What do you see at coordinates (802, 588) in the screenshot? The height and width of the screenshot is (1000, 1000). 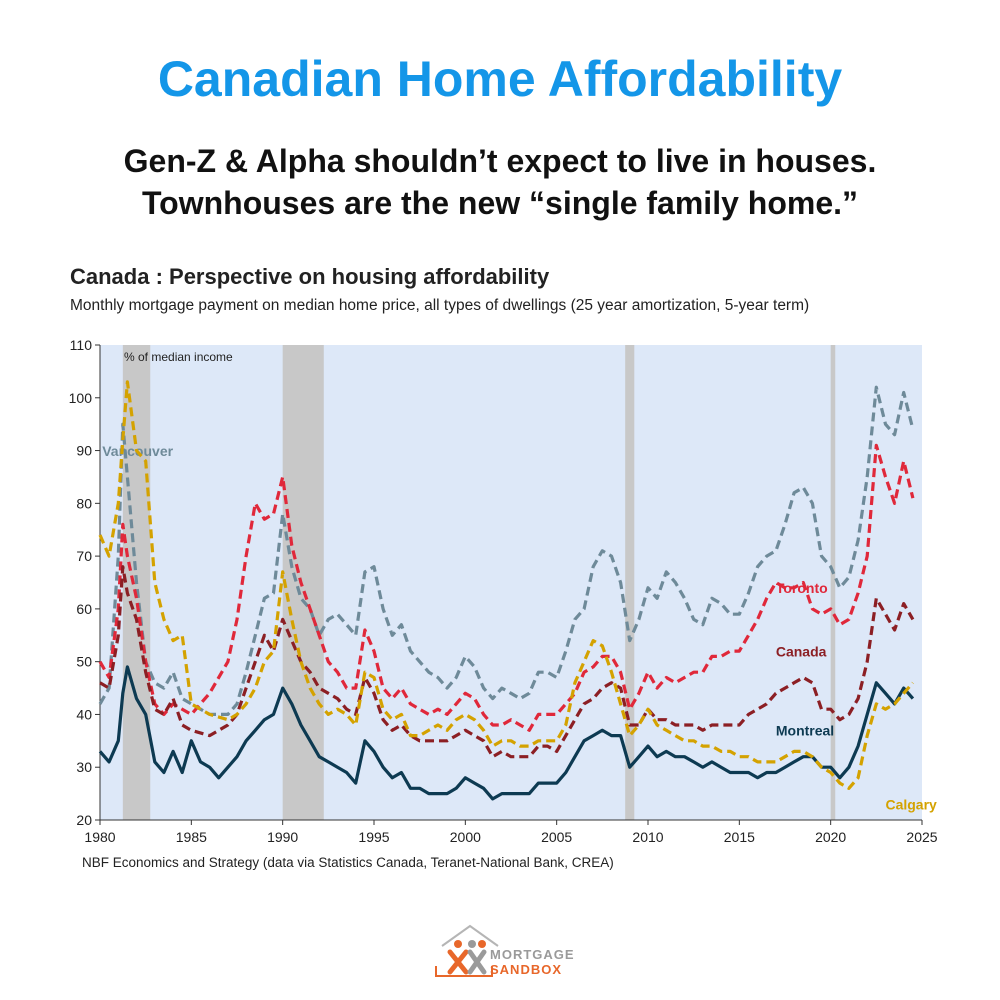 I see `series-label-toronto: Toronto` at bounding box center [802, 588].